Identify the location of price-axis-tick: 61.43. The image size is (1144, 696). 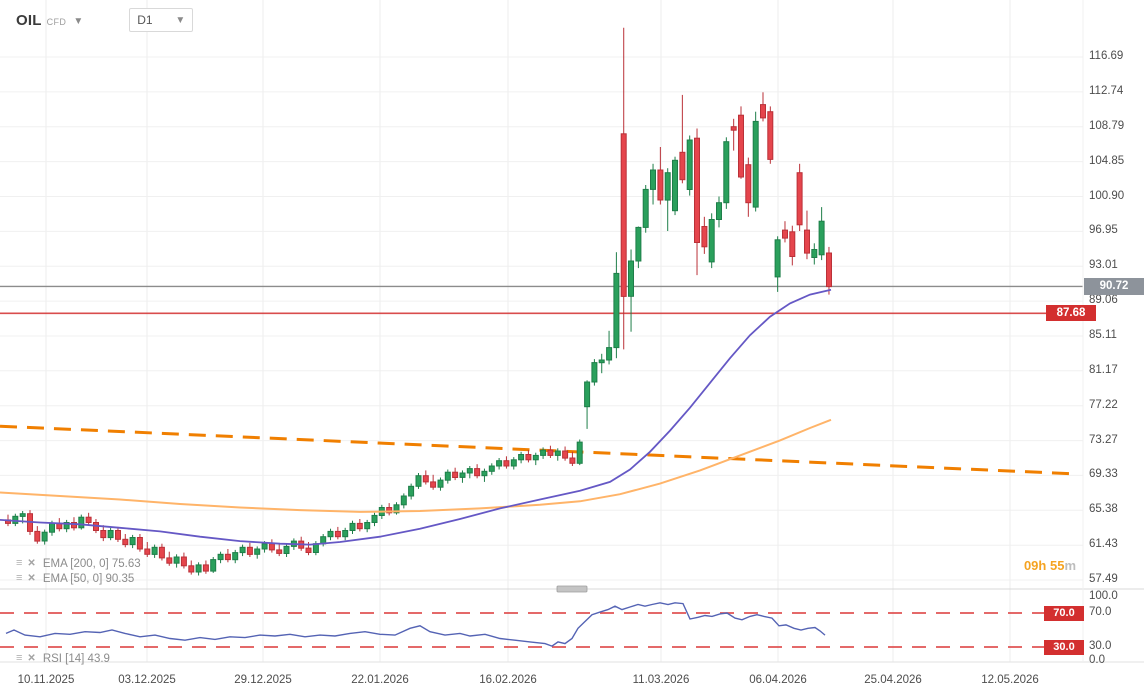
(1103, 544).